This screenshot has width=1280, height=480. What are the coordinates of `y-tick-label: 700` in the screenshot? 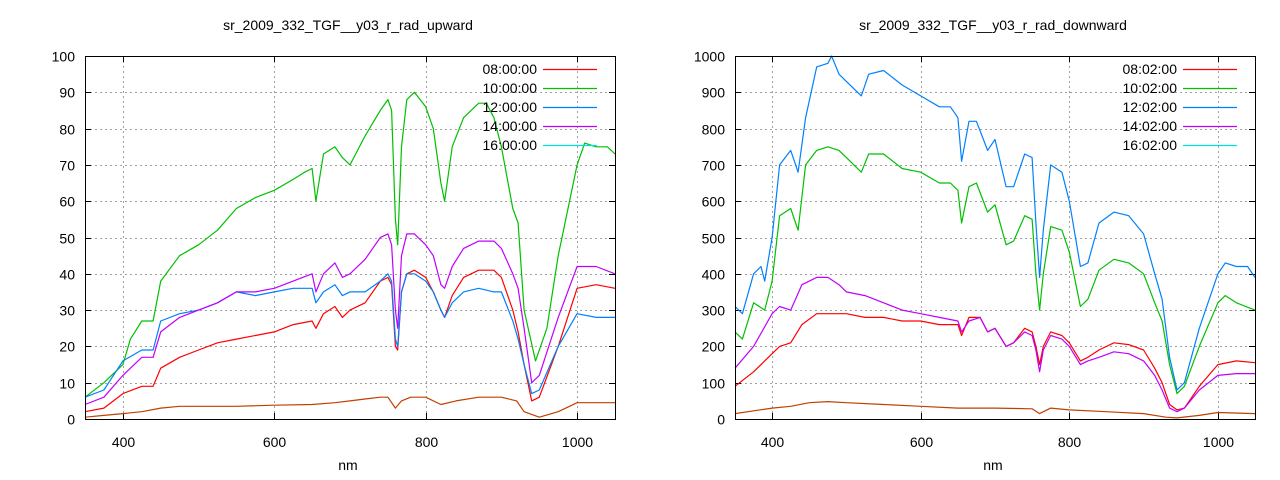 It's located at (714, 166).